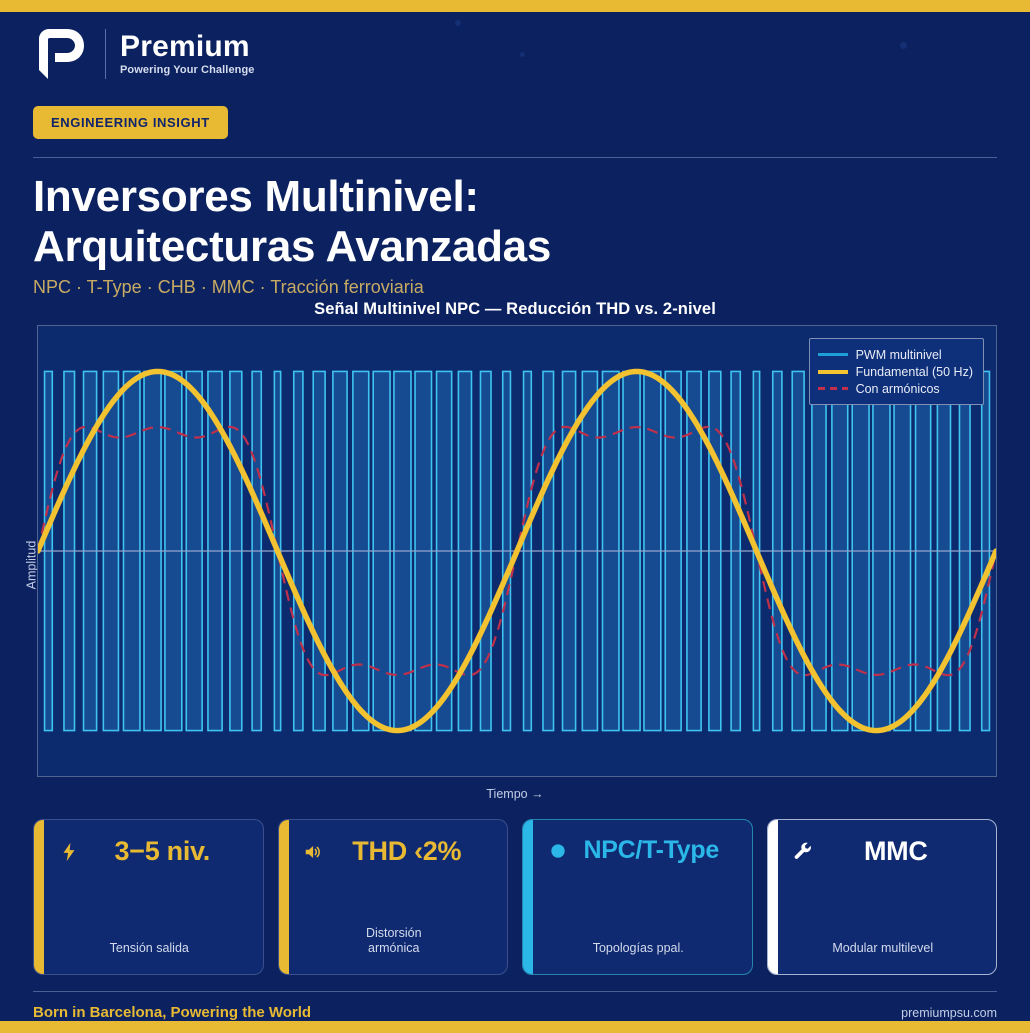 Image resolution: width=1030 pixels, height=1033 pixels. Describe the element at coordinates (651, 850) in the screenshot. I see `card-value: NPC/T-Type` at that location.